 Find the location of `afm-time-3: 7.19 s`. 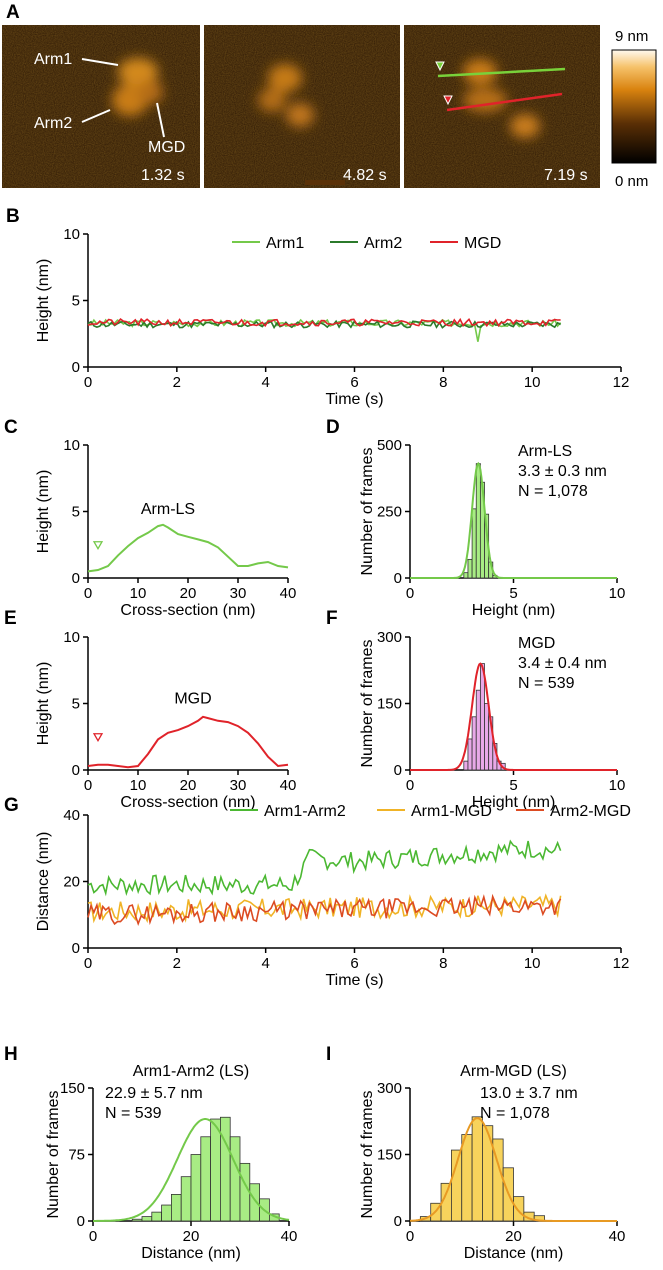

afm-time-3: 7.19 s is located at coordinates (566, 175).